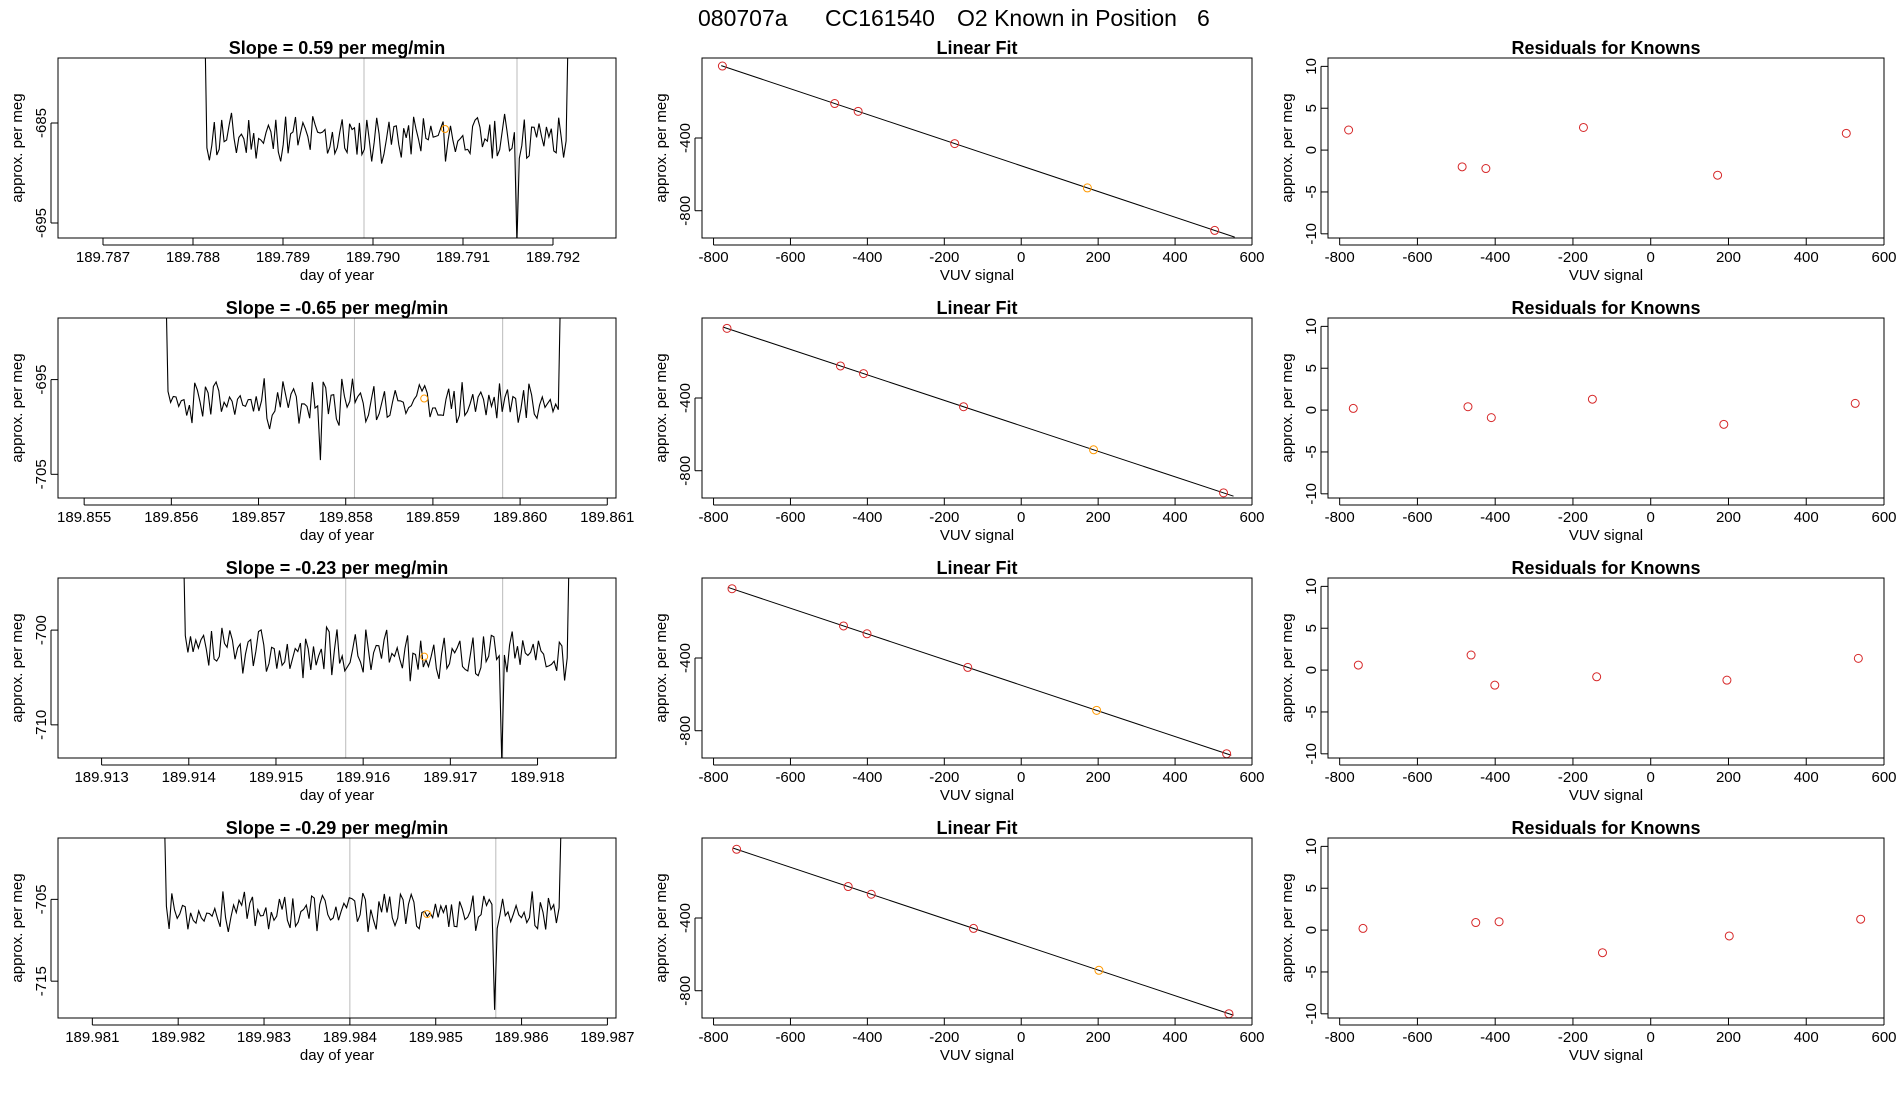  I want to click on x-tick-label: 189.792, so click(553, 257).